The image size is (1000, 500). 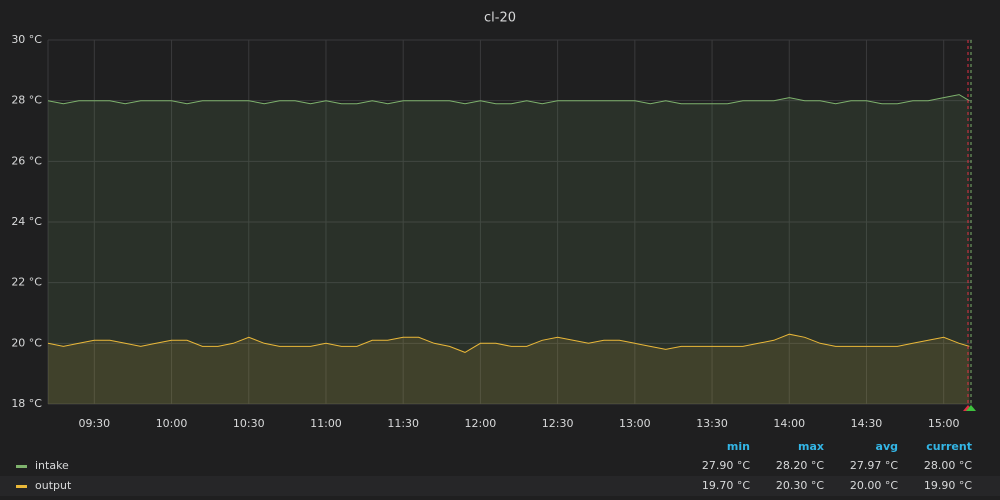 I want to click on x-tick-label: 09:30, so click(x=94, y=423).